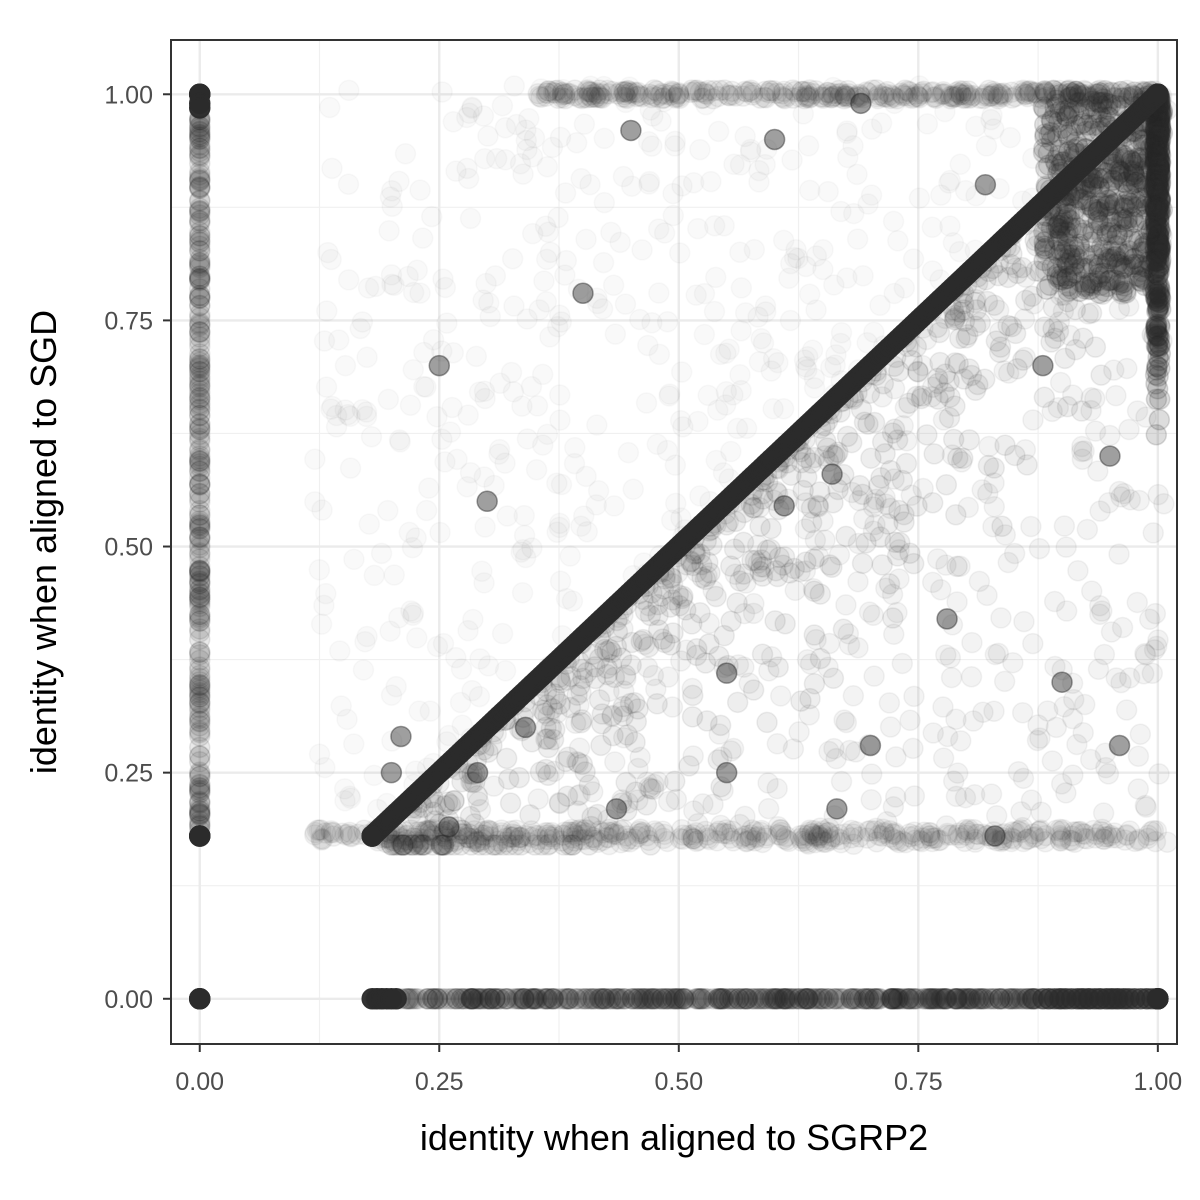 The height and width of the screenshot is (1200, 1200). I want to click on x-tick-label: 1.00, so click(1158, 1082).